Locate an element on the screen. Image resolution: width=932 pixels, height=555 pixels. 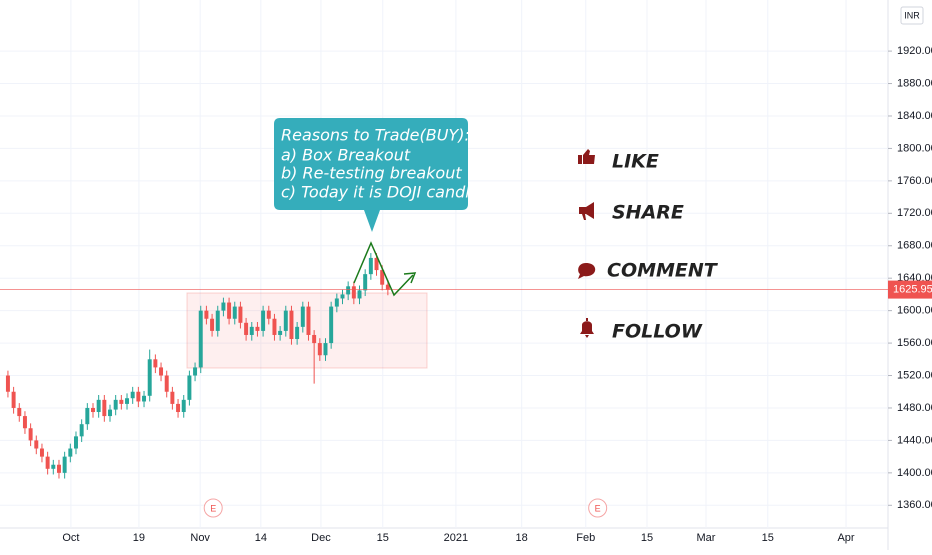
comment-icon is located at coordinates (587, 271).